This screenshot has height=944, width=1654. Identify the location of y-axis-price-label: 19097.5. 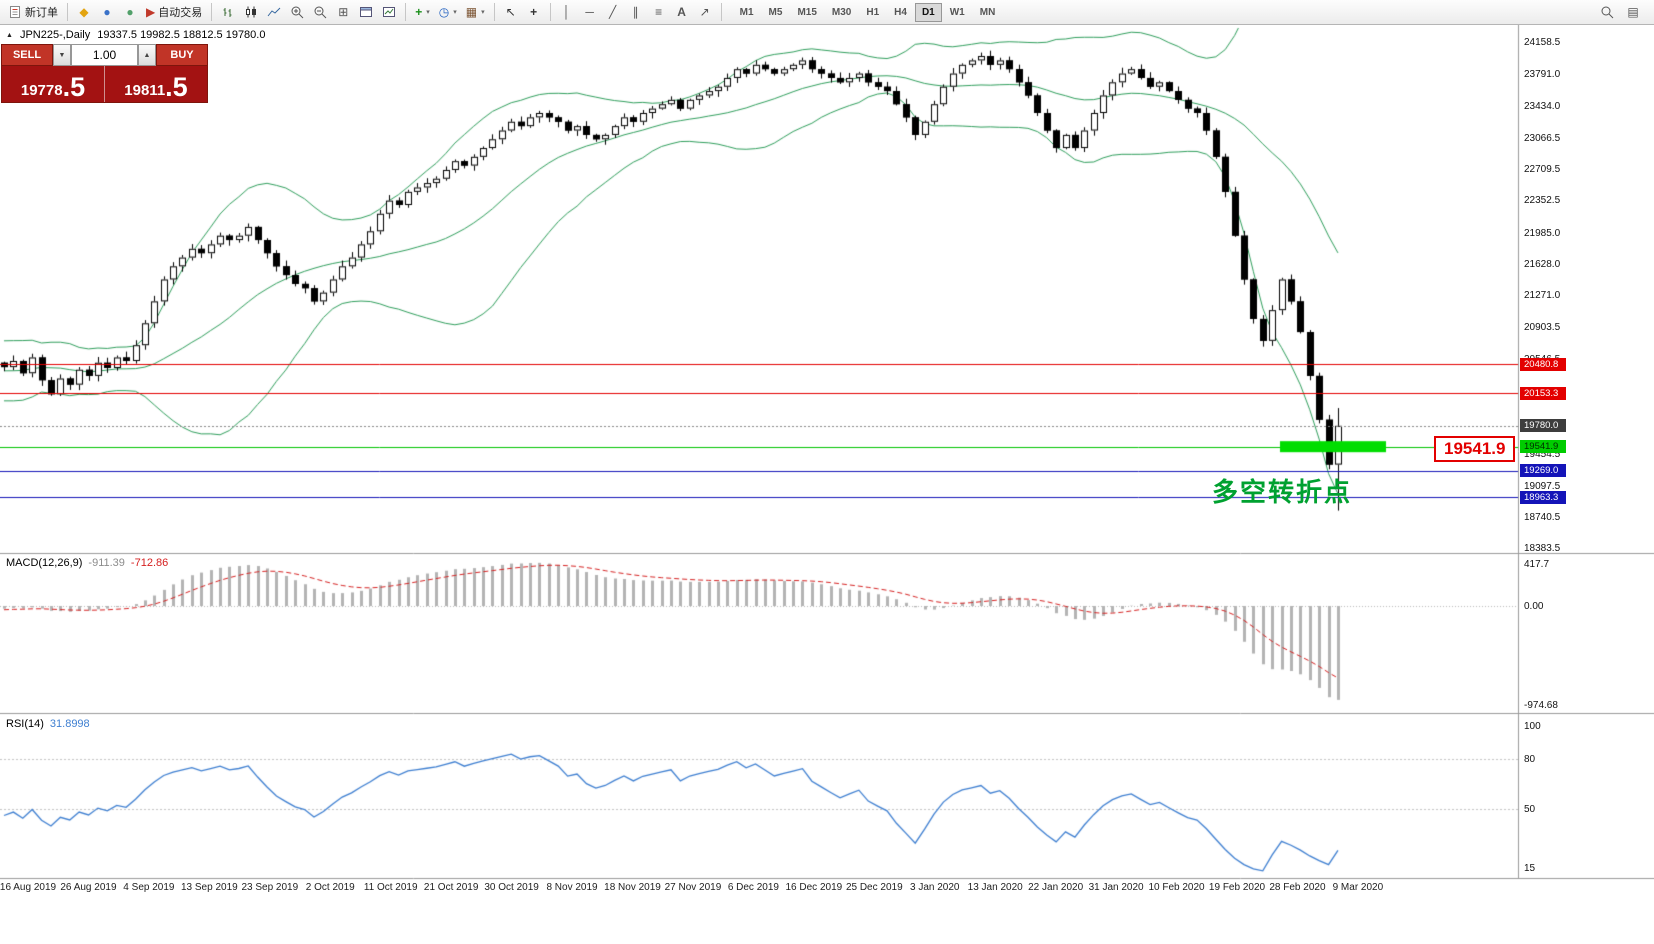
(1542, 486).